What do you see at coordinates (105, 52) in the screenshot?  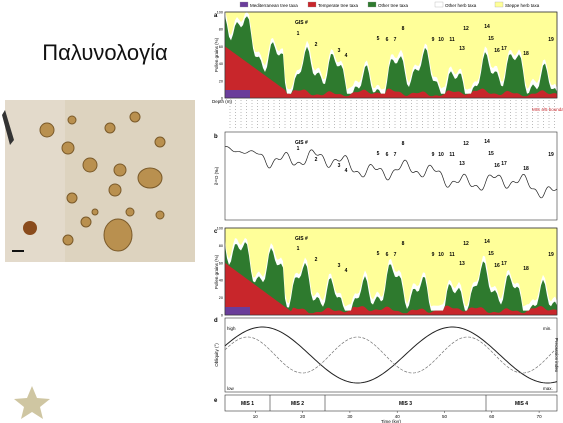 I see `slide-title: Παλυνολογία` at bounding box center [105, 52].